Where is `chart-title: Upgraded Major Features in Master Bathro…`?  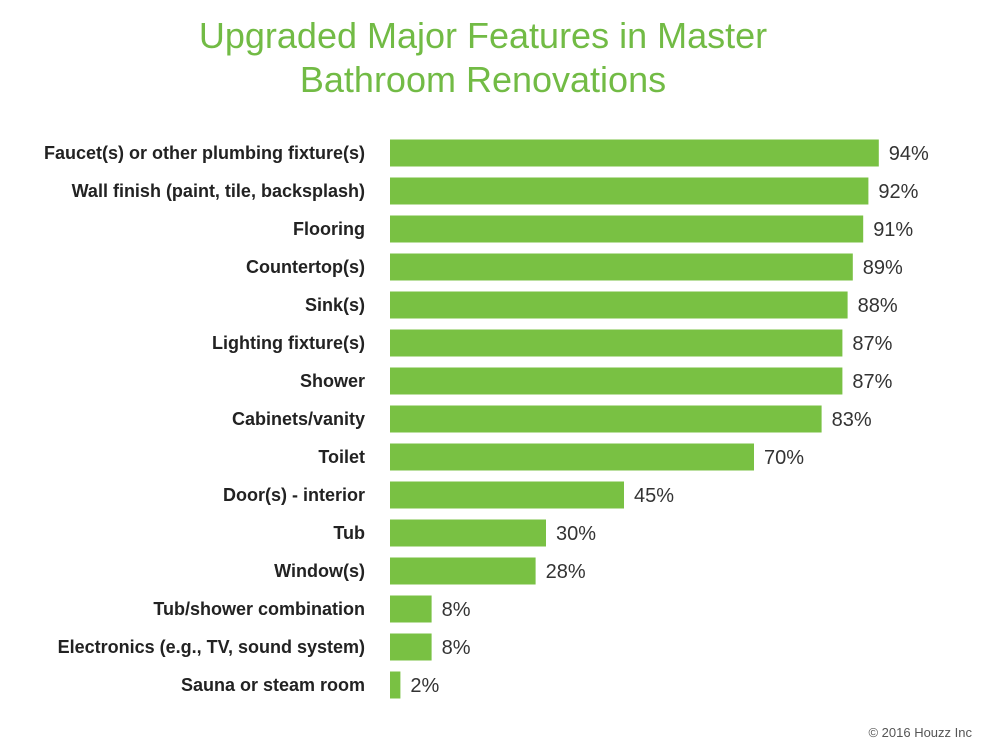
chart-title: Upgraded Major Features in Master Bathro… is located at coordinates (483, 58).